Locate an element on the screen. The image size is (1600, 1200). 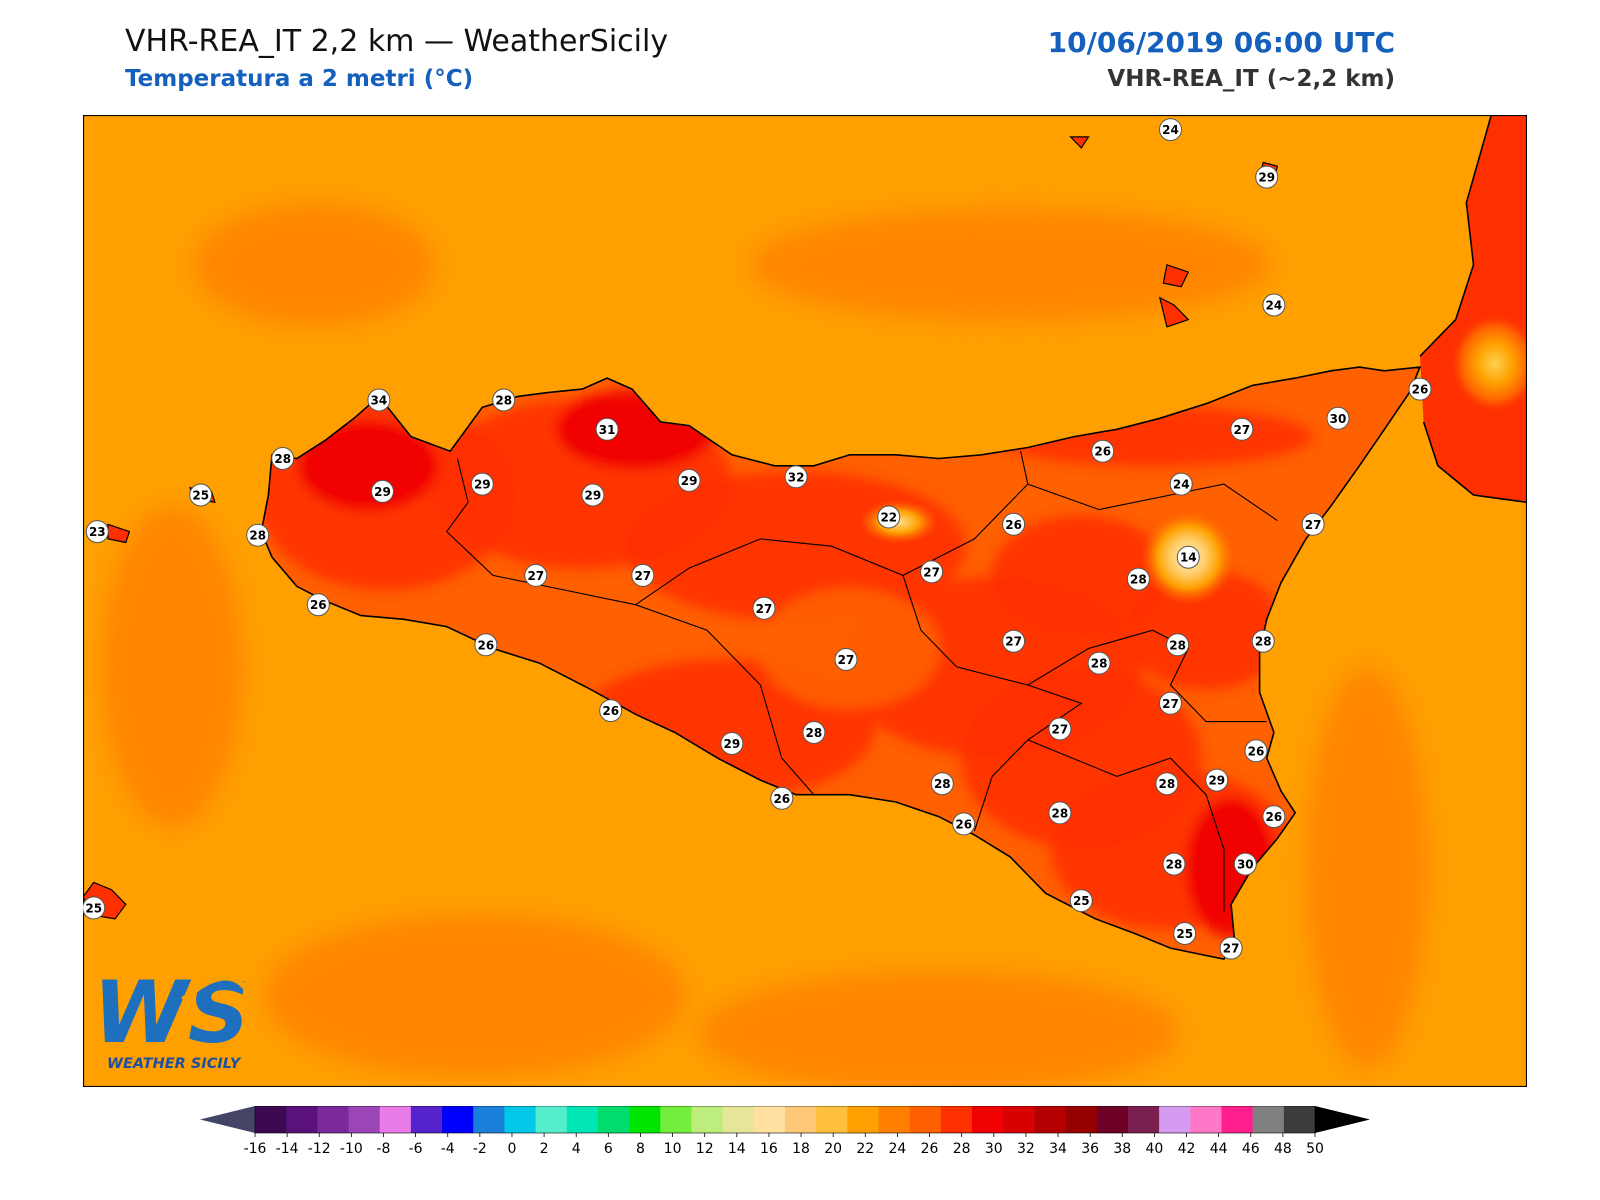
station-marker: 30 is located at coordinates (1245, 864).